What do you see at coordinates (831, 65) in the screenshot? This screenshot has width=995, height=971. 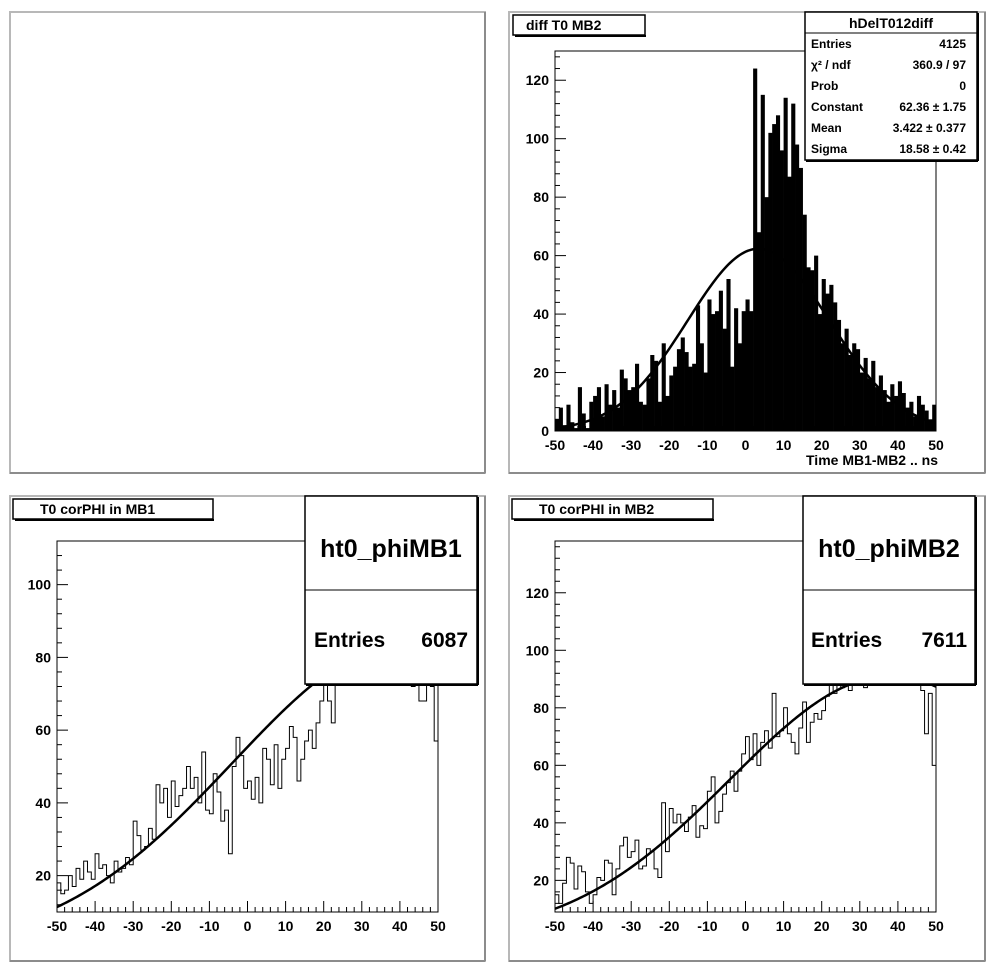 I see `stats-label: χ² / ndf` at bounding box center [831, 65].